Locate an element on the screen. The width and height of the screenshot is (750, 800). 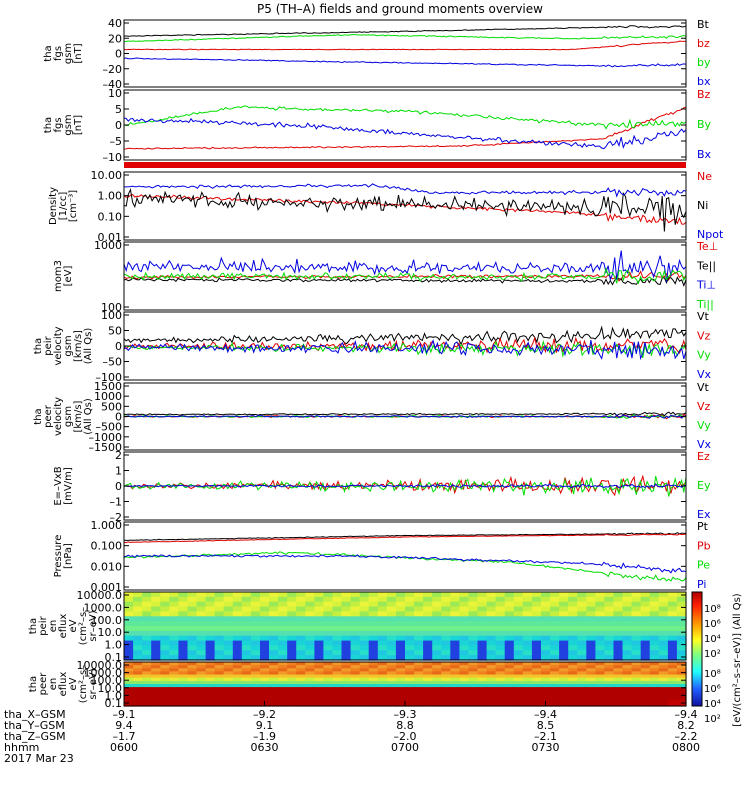
y-axis-label: (cm²–s– is located at coordinates (83, 626).